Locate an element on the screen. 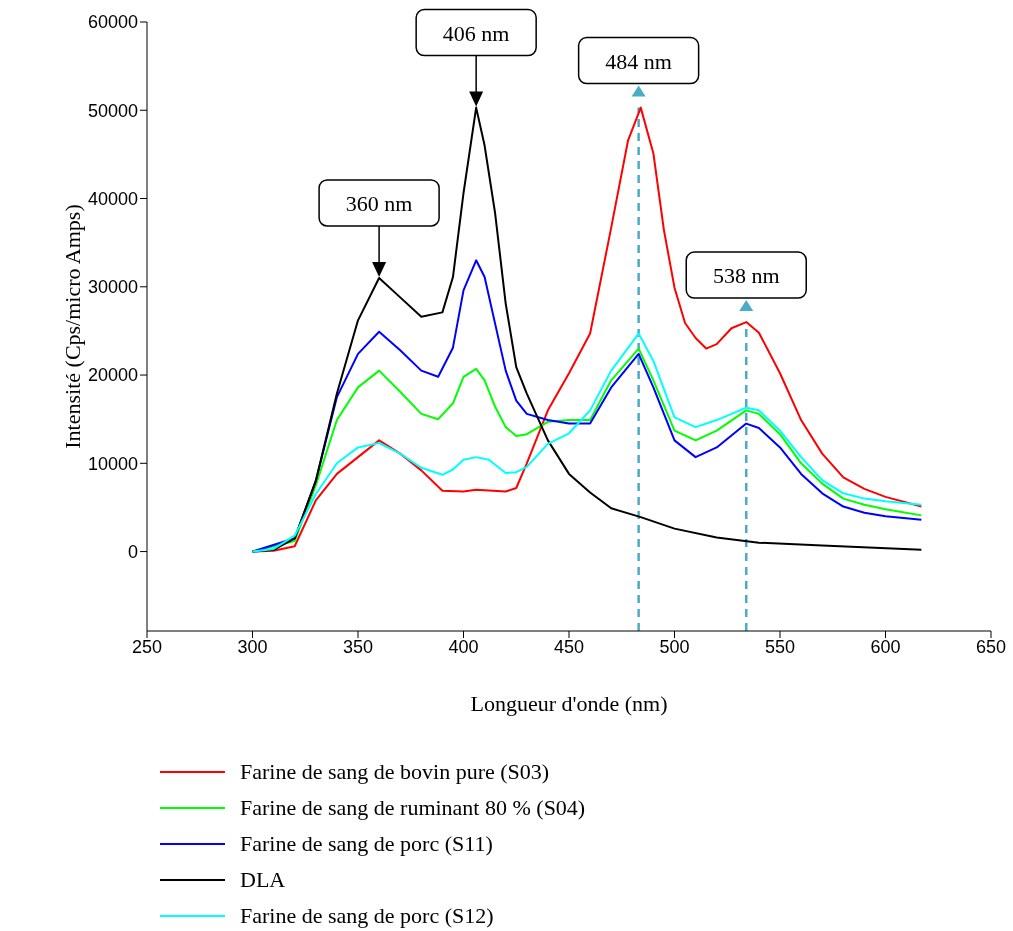 This screenshot has width=1013, height=931. y-tick-label: 20000 is located at coordinates (112, 375).